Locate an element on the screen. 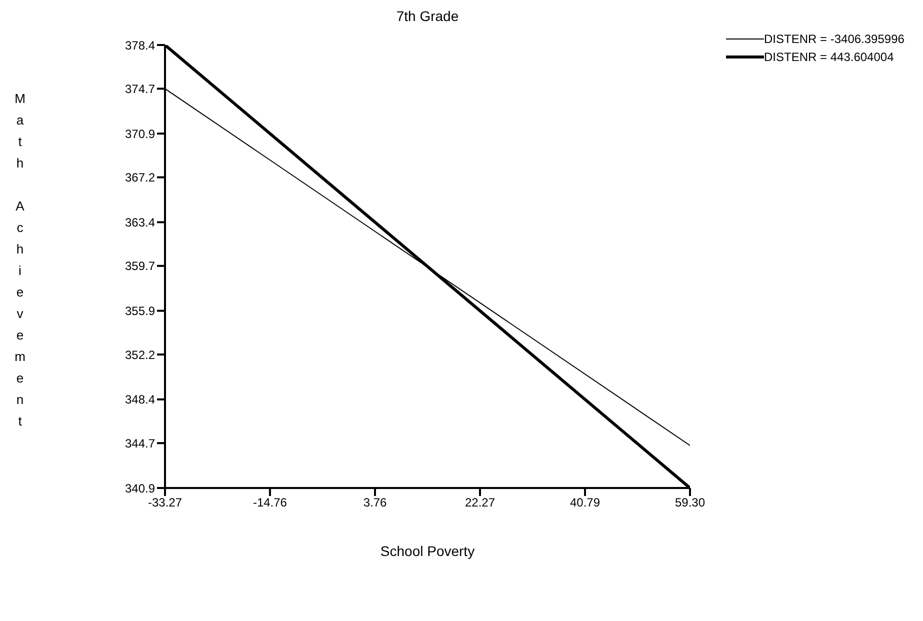 The width and height of the screenshot is (923, 621). y-tick-label: 355.9 is located at coordinates (140, 311).